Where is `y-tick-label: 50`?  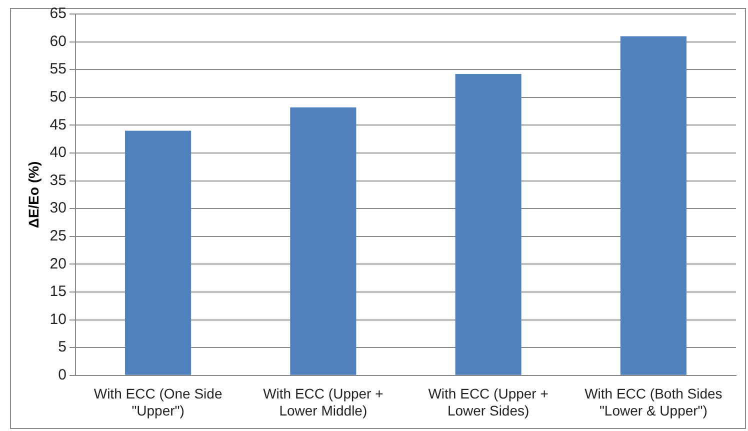
y-tick-label: 50 is located at coordinates (58, 97).